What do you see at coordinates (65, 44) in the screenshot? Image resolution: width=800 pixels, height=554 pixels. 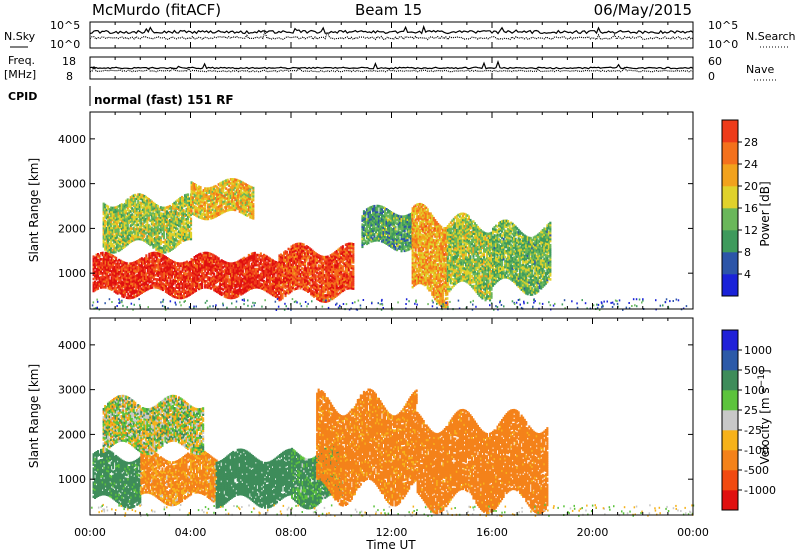 I see `noise-tick-bottom: 10^0` at bounding box center [65, 44].